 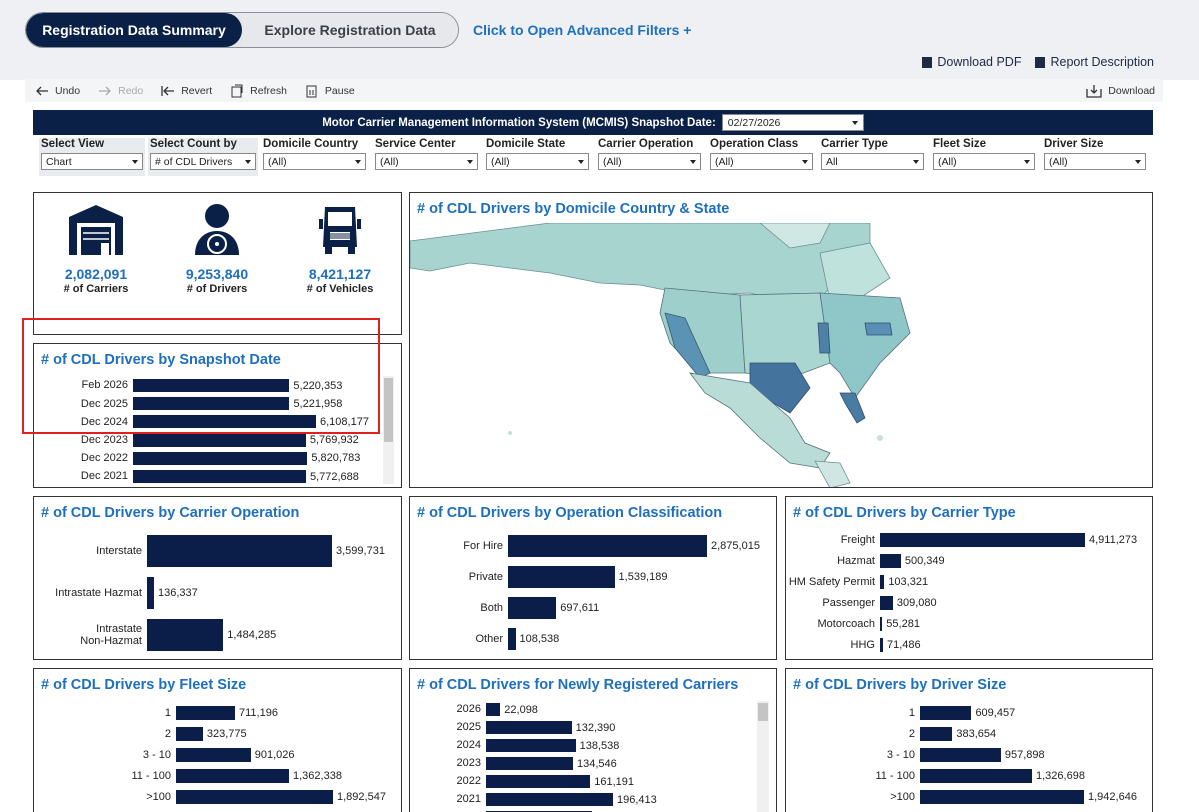 What do you see at coordinates (92, 161) in the screenshot?
I see `filter-select: Chart` at bounding box center [92, 161].